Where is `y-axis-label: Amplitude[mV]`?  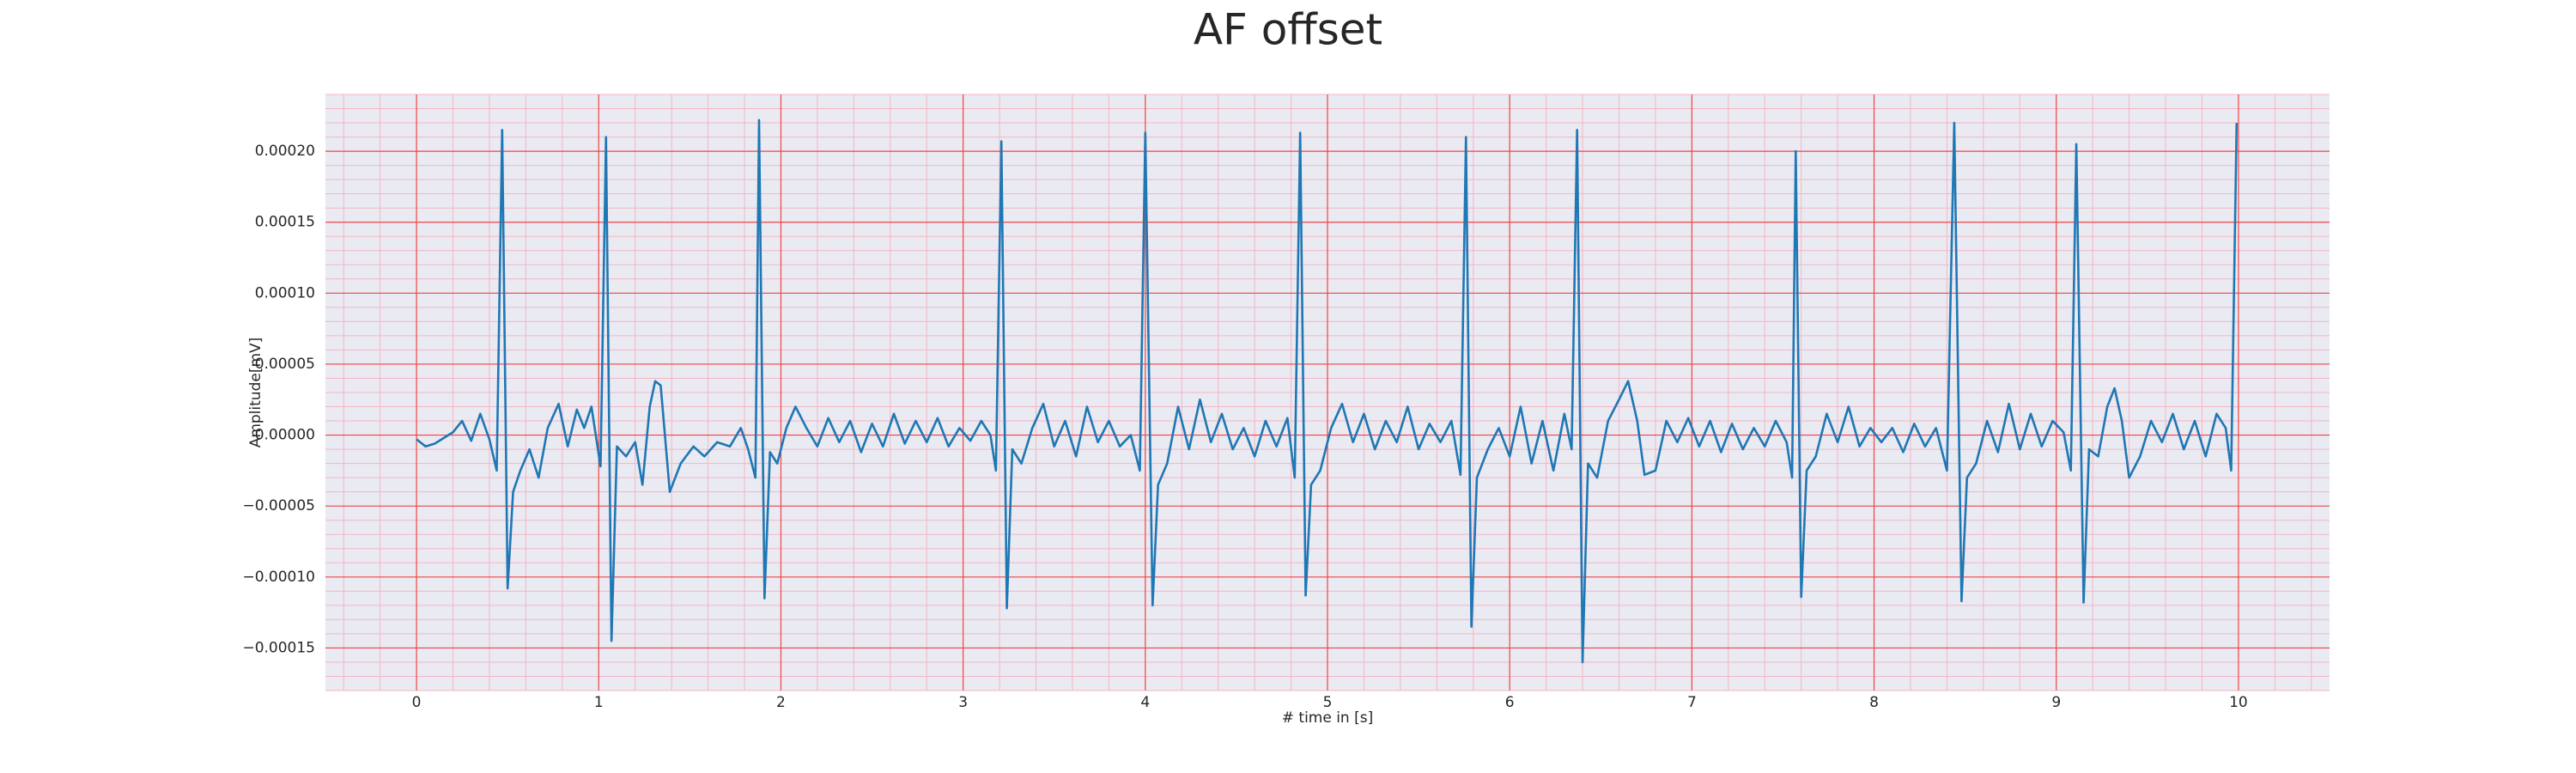 y-axis-label: Amplitude[mV] is located at coordinates (255, 393).